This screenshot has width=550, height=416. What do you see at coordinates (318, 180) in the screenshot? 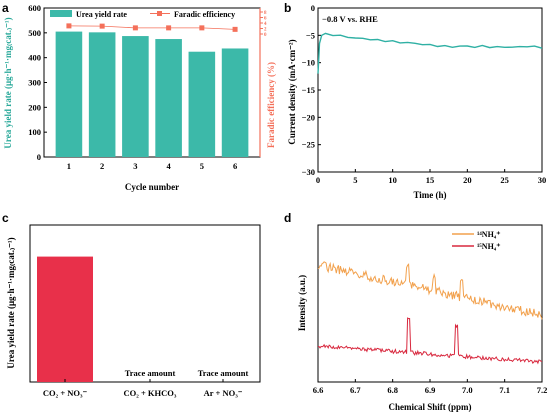
I see `panel-b-xtick-label: 0` at bounding box center [318, 180].